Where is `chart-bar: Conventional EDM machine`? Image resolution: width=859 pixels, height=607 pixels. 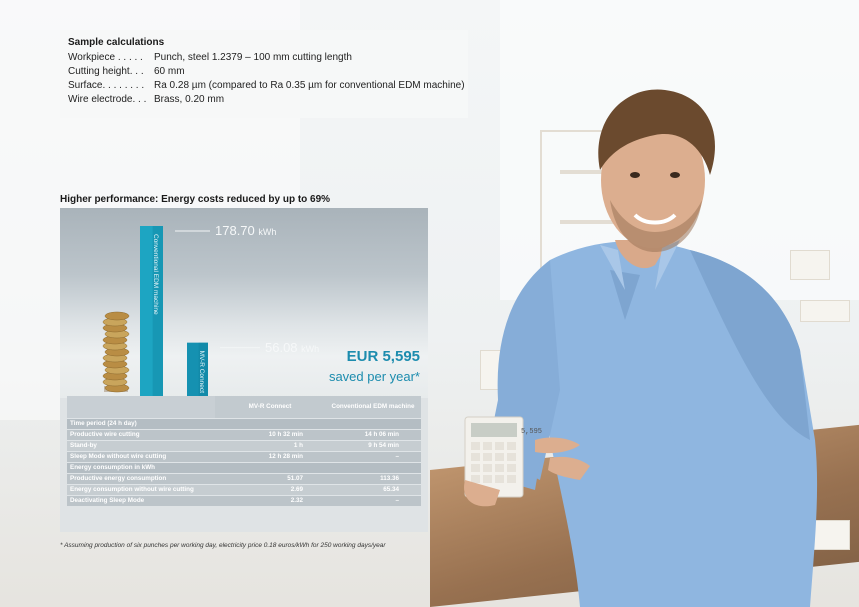
chart-bar: Conventional EDM machine is located at coordinates (151, 316).